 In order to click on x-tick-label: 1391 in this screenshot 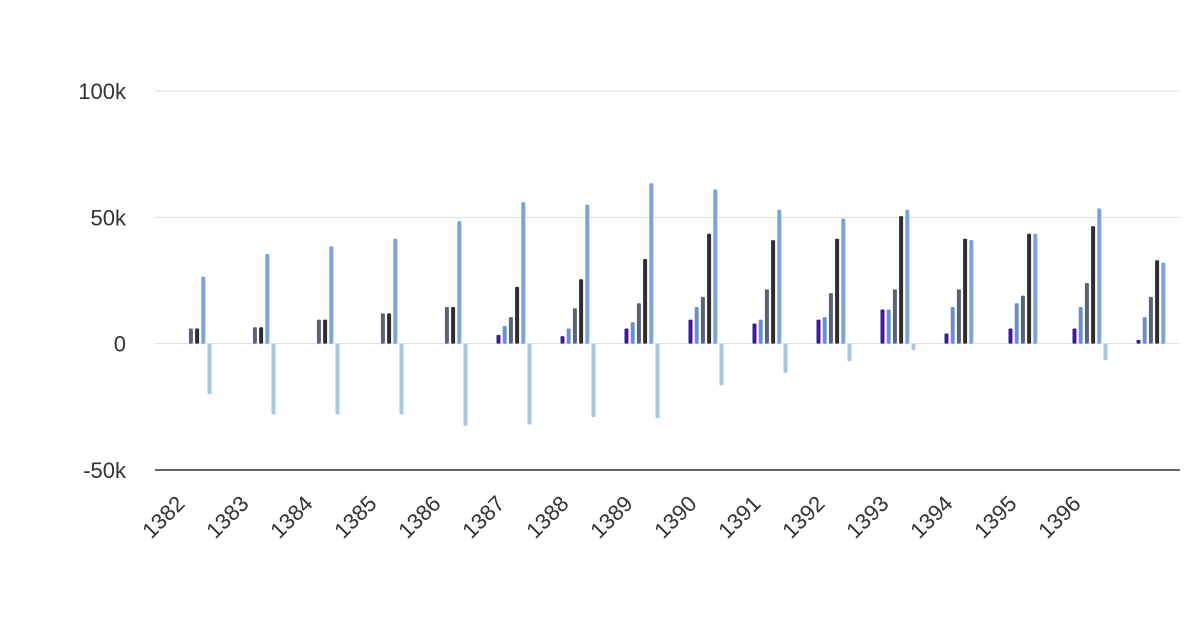, I will do `click(739, 517)`.